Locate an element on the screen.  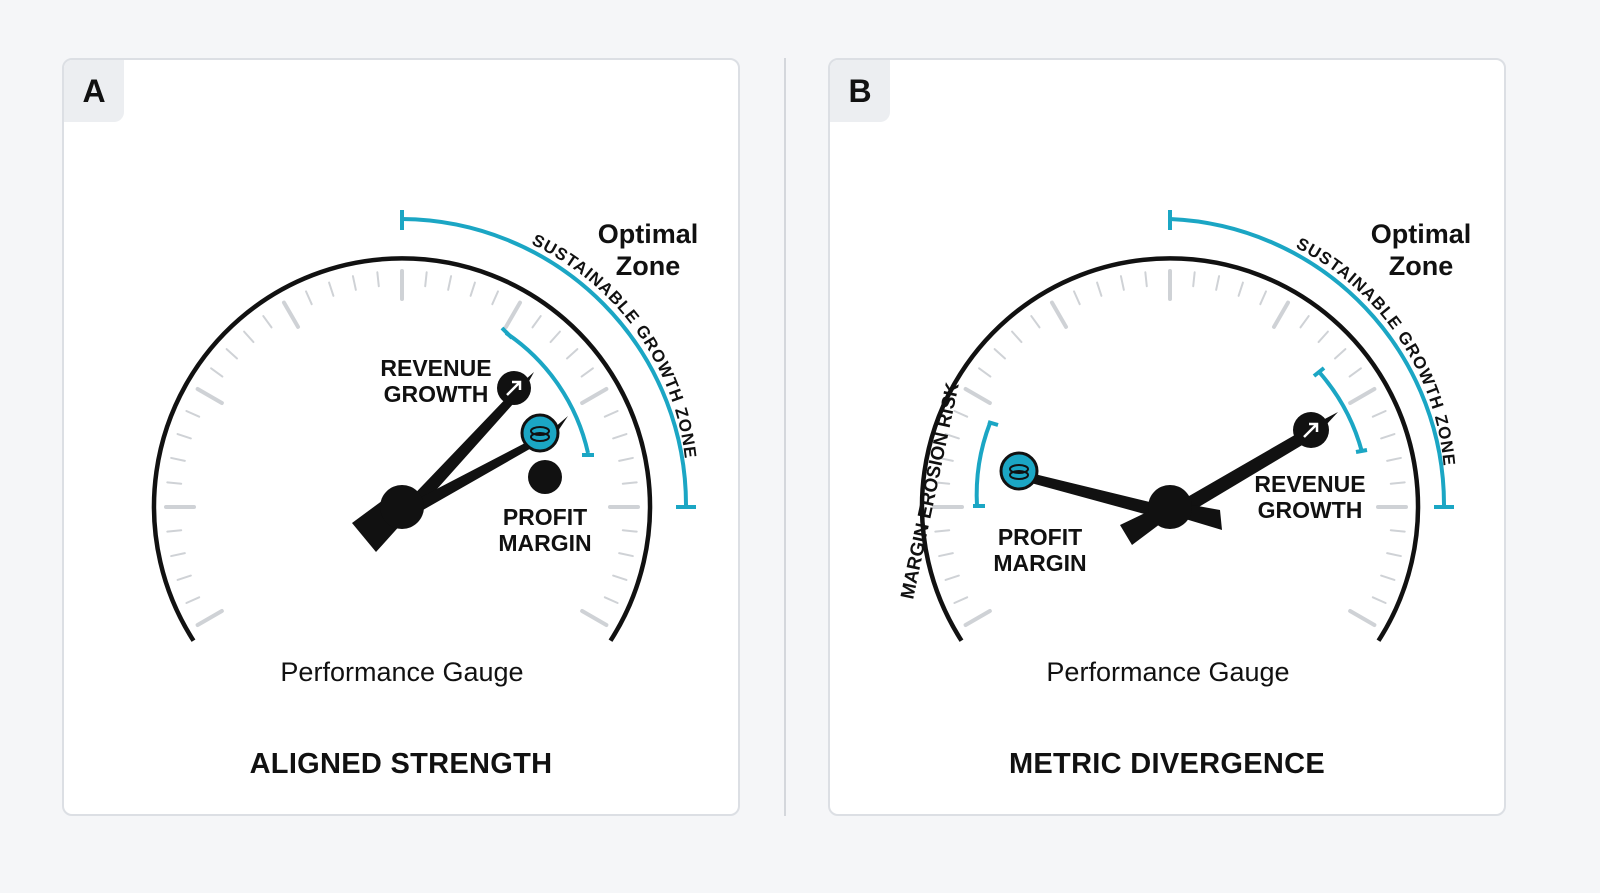
risk-zone-bracket is located at coordinates (983, 464).